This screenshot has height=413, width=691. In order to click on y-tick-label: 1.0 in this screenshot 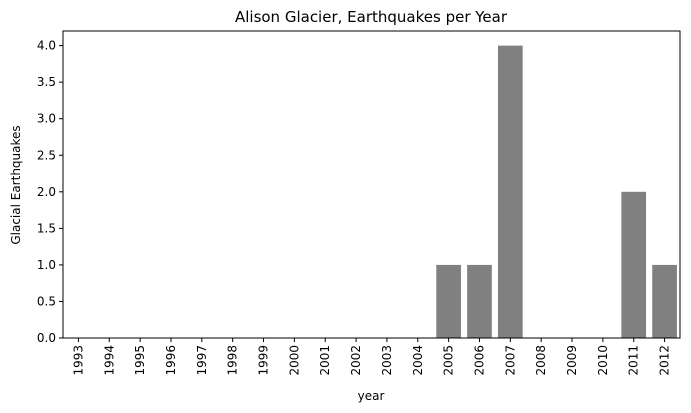, I will do `click(46, 265)`.